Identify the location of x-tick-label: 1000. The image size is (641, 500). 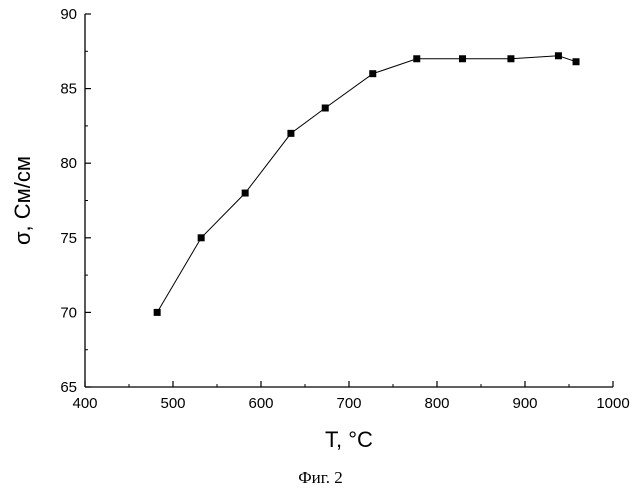
(612, 403).